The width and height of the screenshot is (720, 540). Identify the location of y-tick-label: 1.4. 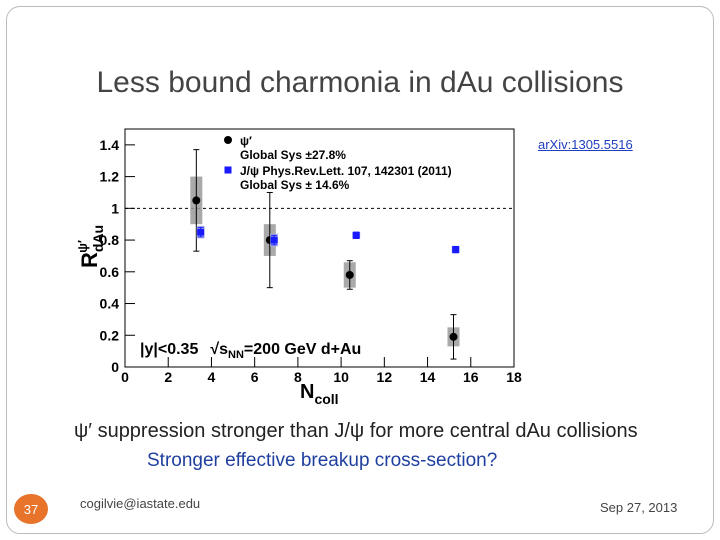
(110, 145).